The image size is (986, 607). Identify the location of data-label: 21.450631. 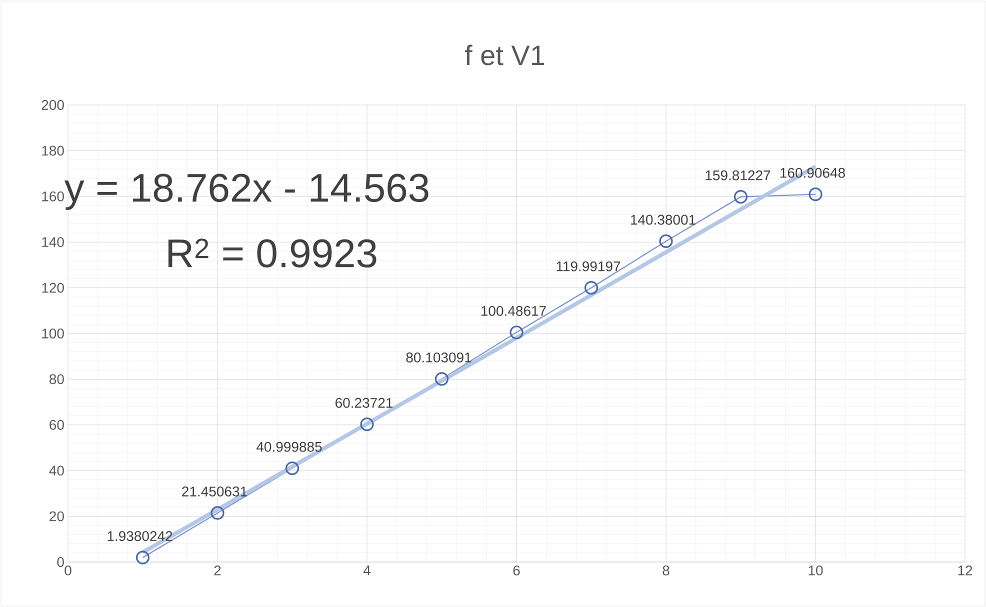
(214, 491).